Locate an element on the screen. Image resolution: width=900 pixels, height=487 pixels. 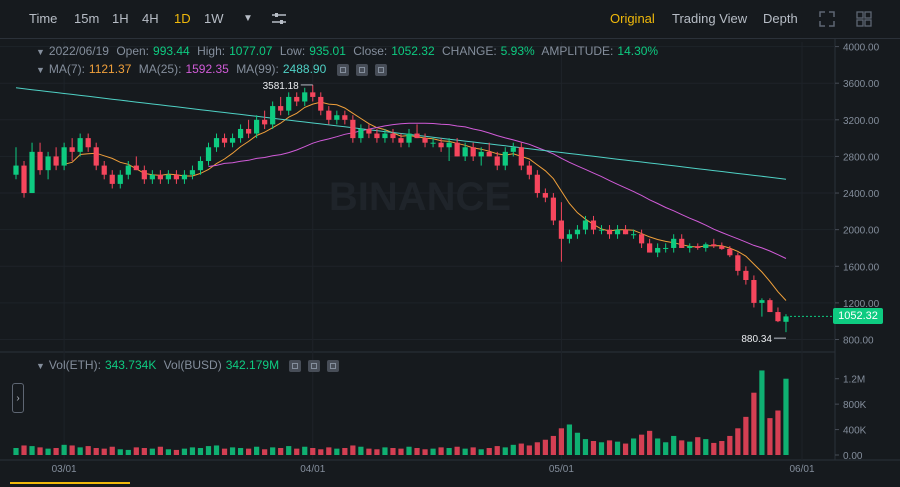
expand-panel-icon: › is located at coordinates (18, 398).